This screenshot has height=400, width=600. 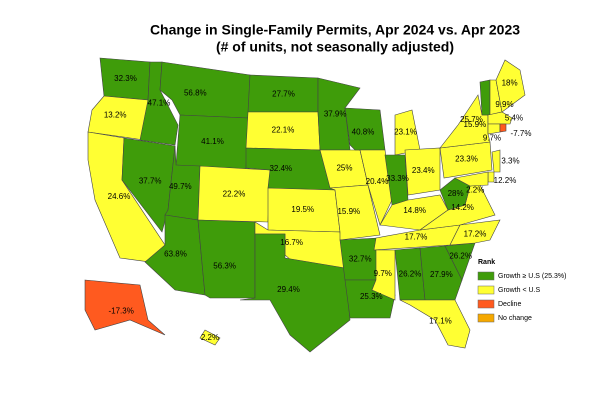 What do you see at coordinates (283, 130) in the screenshot?
I see `state-label: 22.1%` at bounding box center [283, 130].